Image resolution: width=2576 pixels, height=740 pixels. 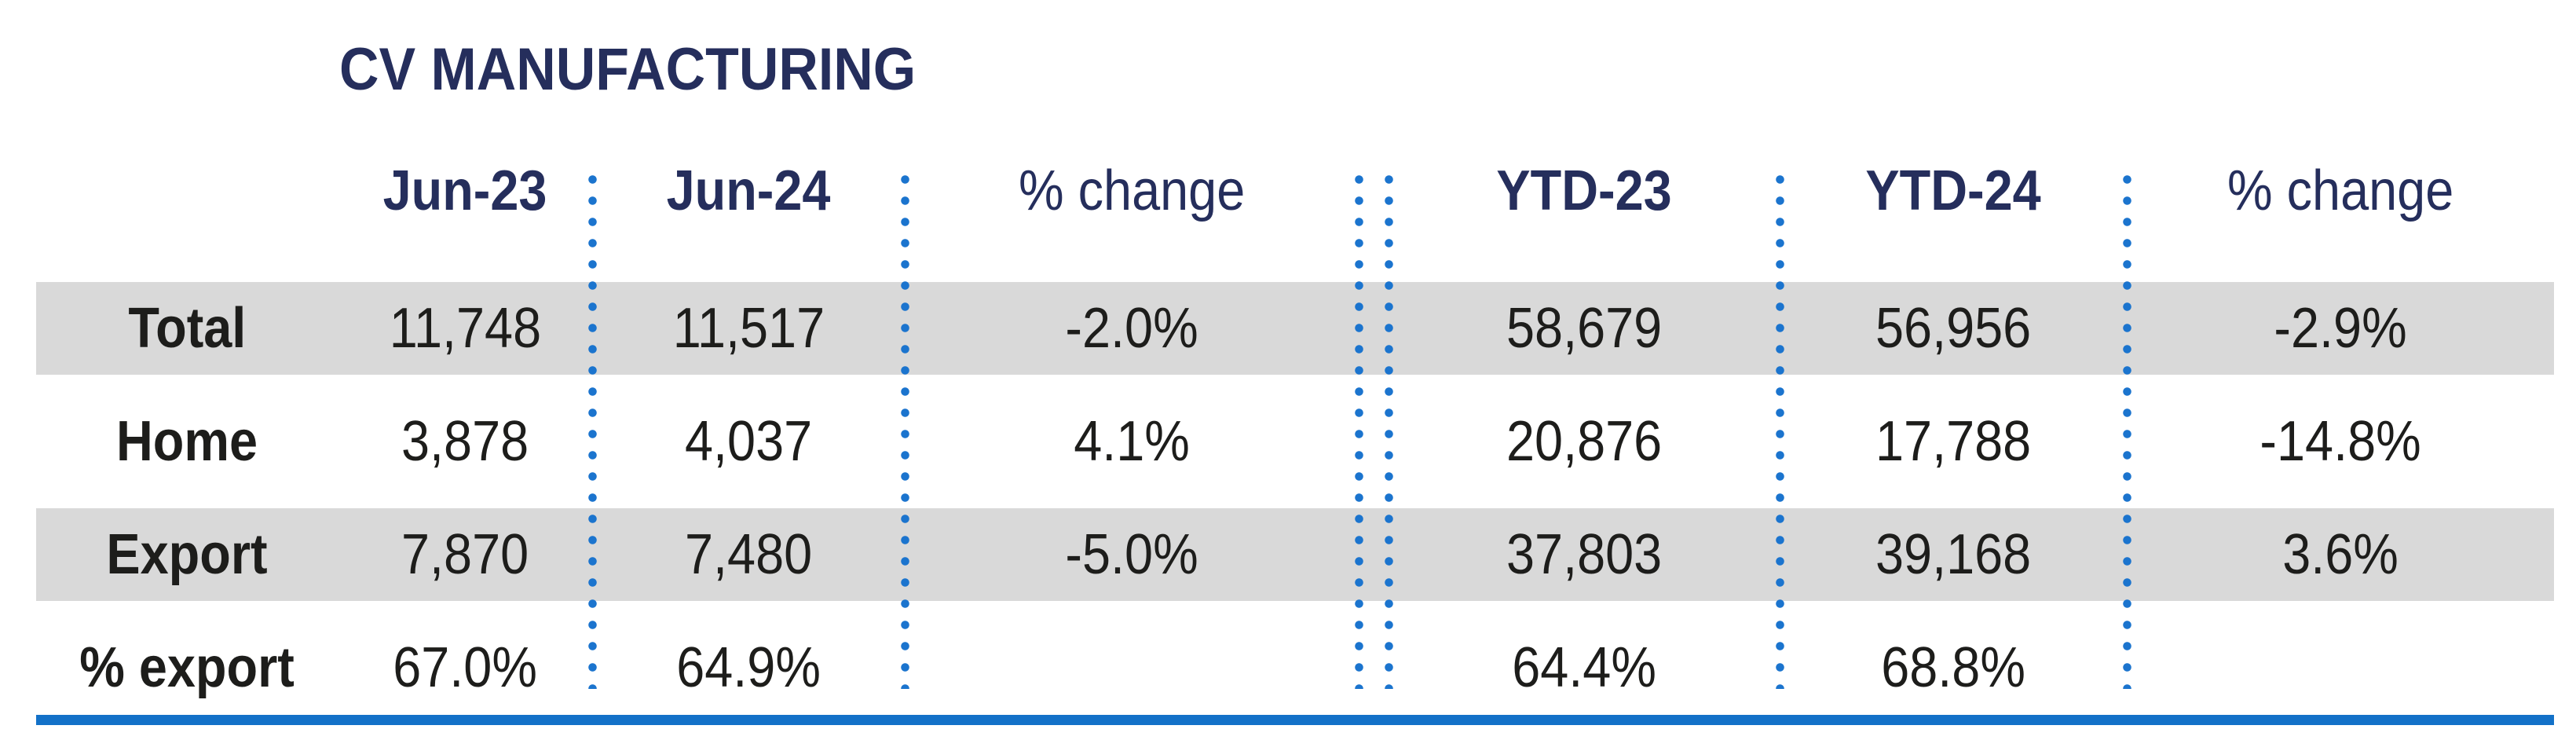 What do you see at coordinates (1132, 191) in the screenshot?
I see `column-header-pct-change-month: % change` at bounding box center [1132, 191].